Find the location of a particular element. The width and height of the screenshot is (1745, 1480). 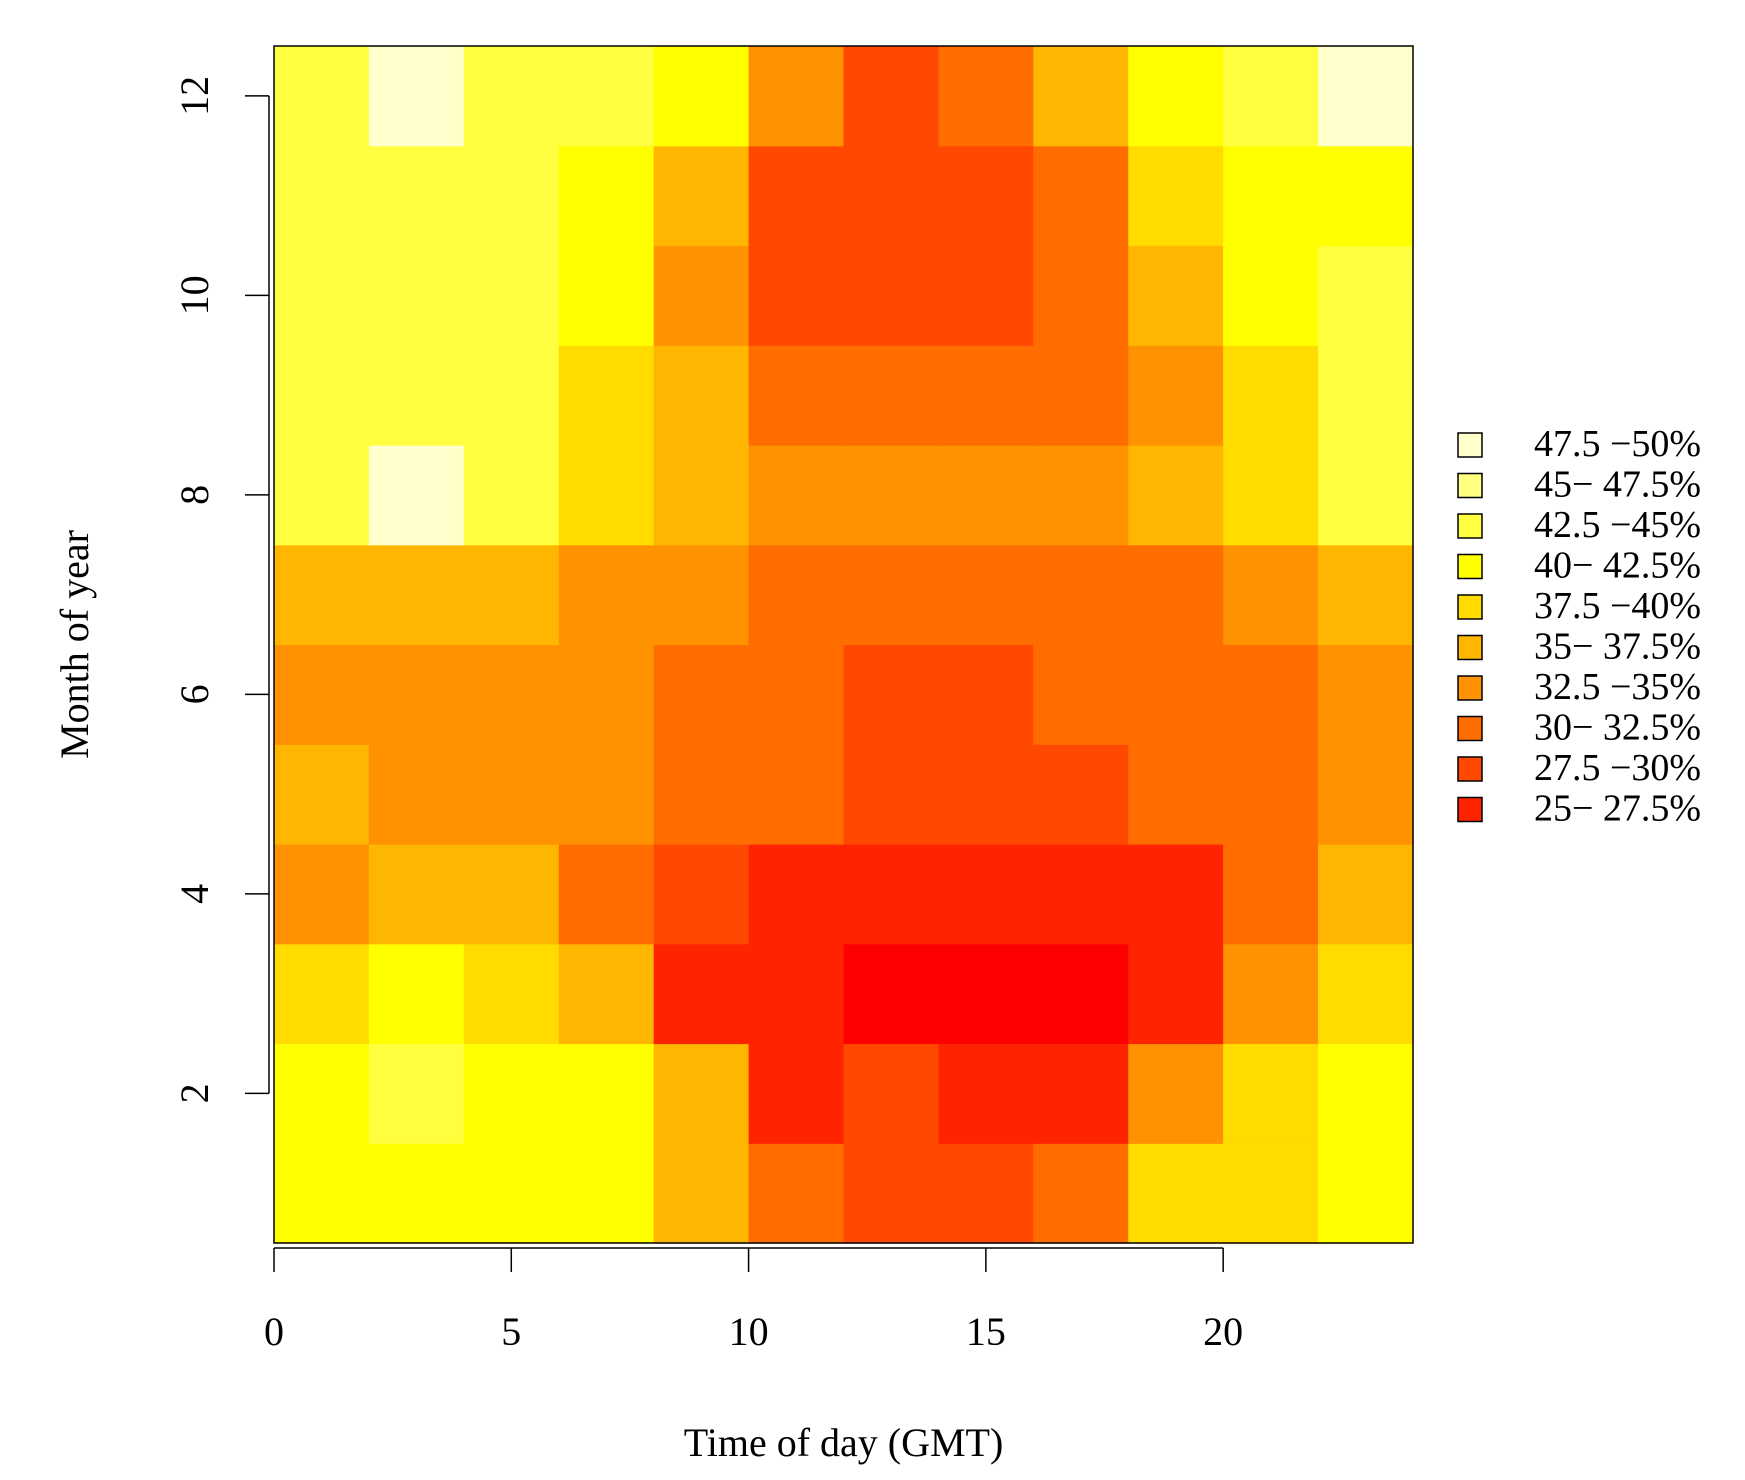

legend-item: 42.5 −45% is located at coordinates (1579, 525).